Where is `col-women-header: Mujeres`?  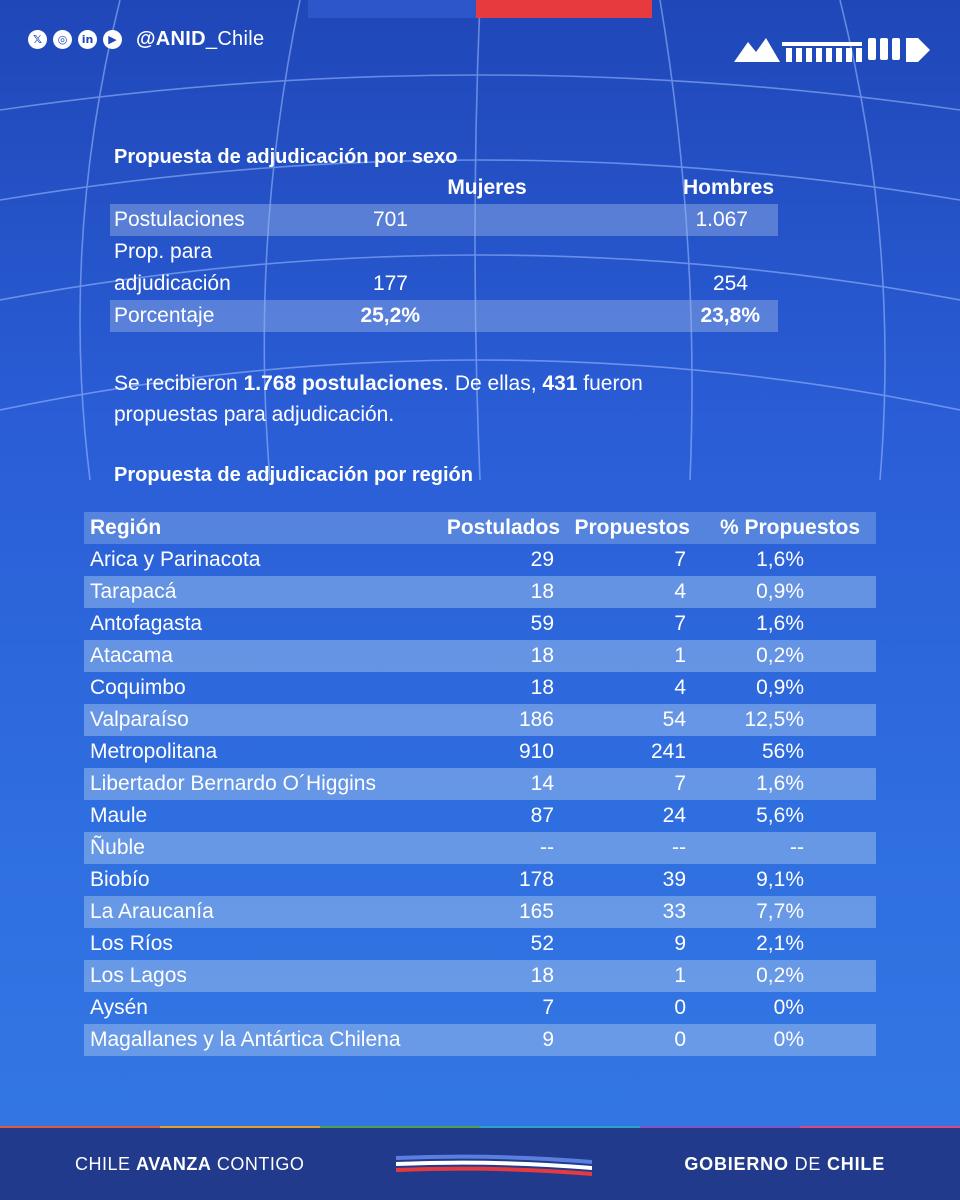
col-women-header: Mujeres is located at coordinates (487, 187).